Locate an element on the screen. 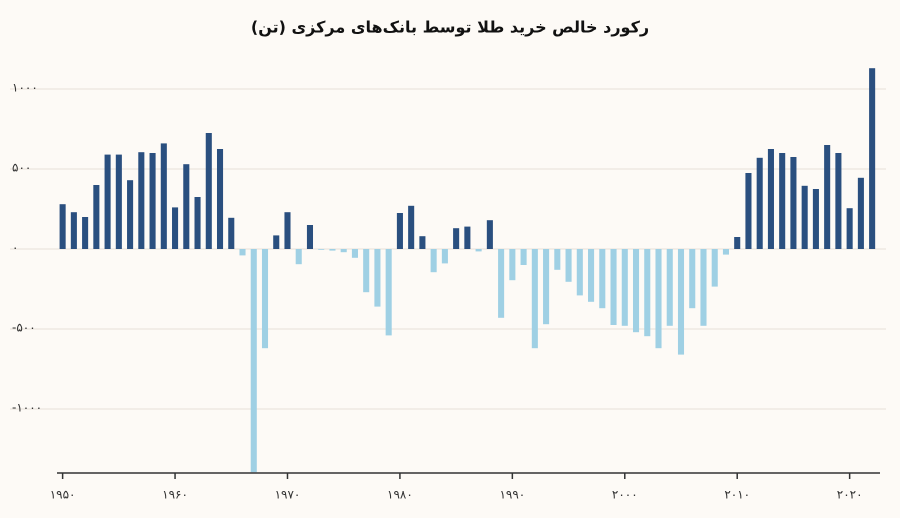  x-tick-label: ۱۹۹۰ is located at coordinates (512, 495).